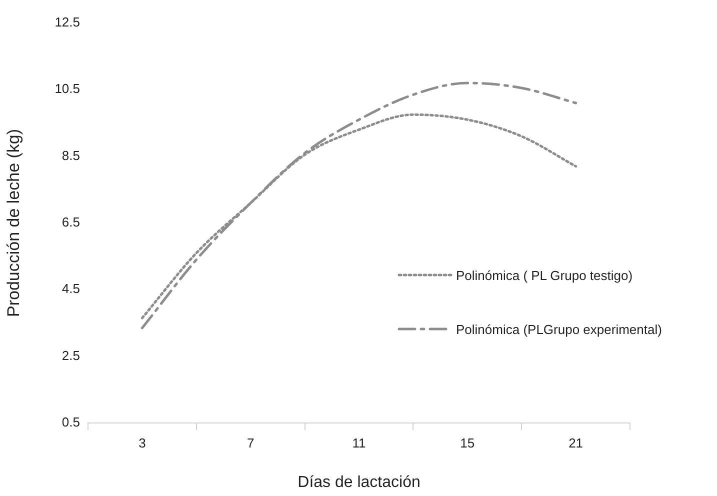  I want to click on x-tick-label: 21, so click(576, 442).